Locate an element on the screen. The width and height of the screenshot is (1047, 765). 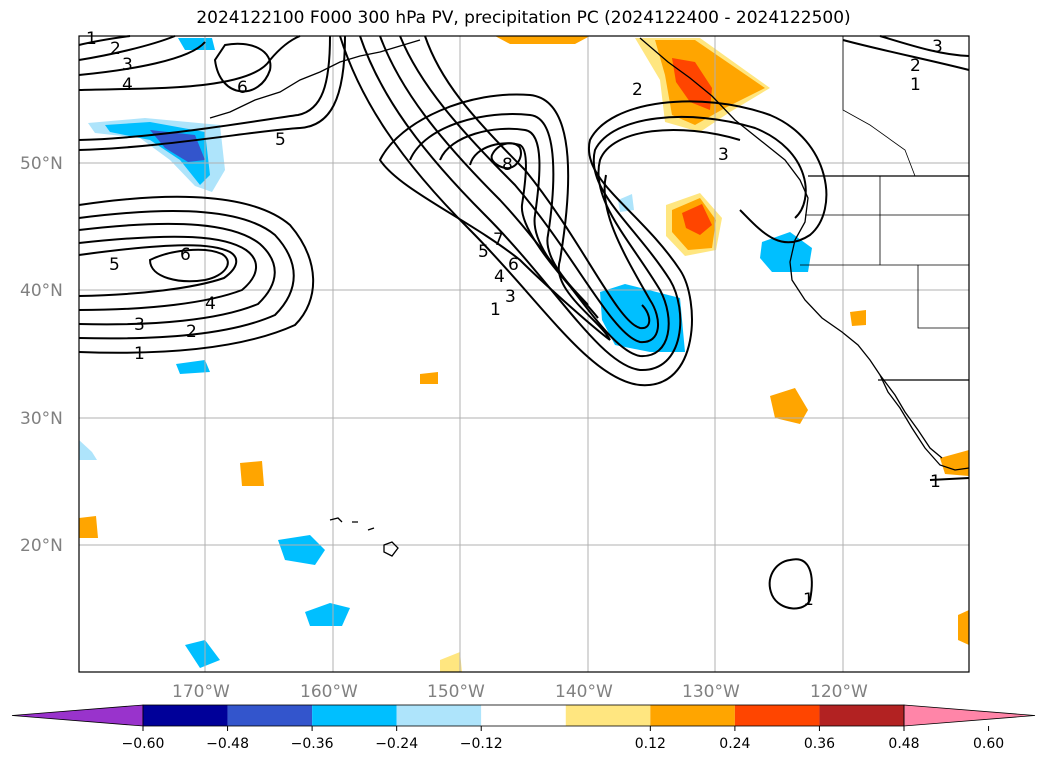
precip-region-hawaii-north is located at coordinates (301, 550).